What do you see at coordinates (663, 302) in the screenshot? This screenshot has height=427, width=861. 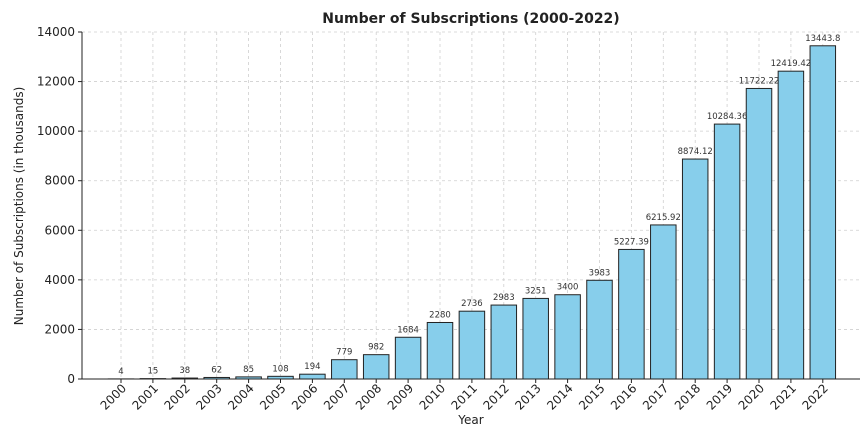 I see `bar-2017` at bounding box center [663, 302].